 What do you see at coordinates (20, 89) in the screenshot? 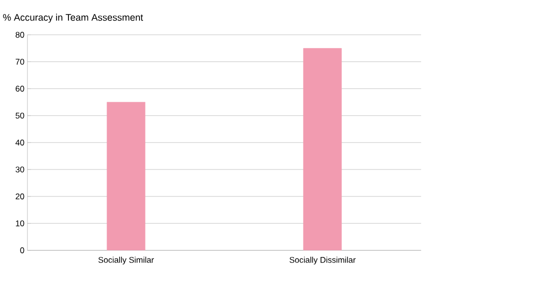
I see `y-tick-label: 60` at bounding box center [20, 89].